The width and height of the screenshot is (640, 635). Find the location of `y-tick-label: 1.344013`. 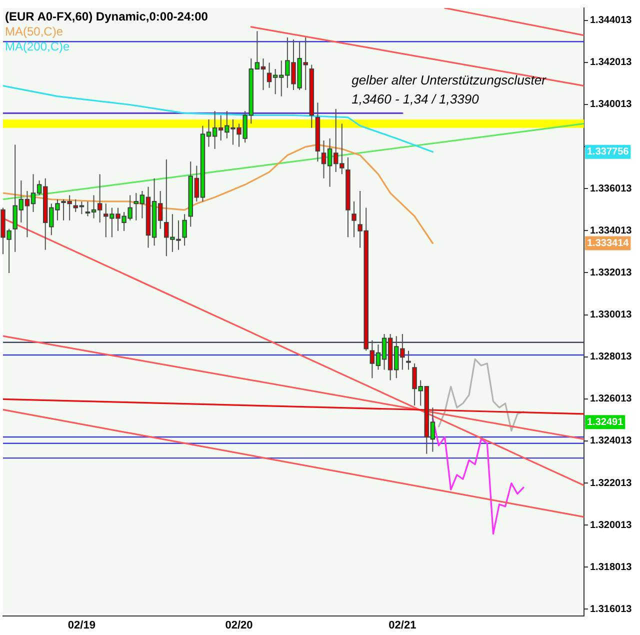

y-tick-label: 1.344013 is located at coordinates (611, 20).